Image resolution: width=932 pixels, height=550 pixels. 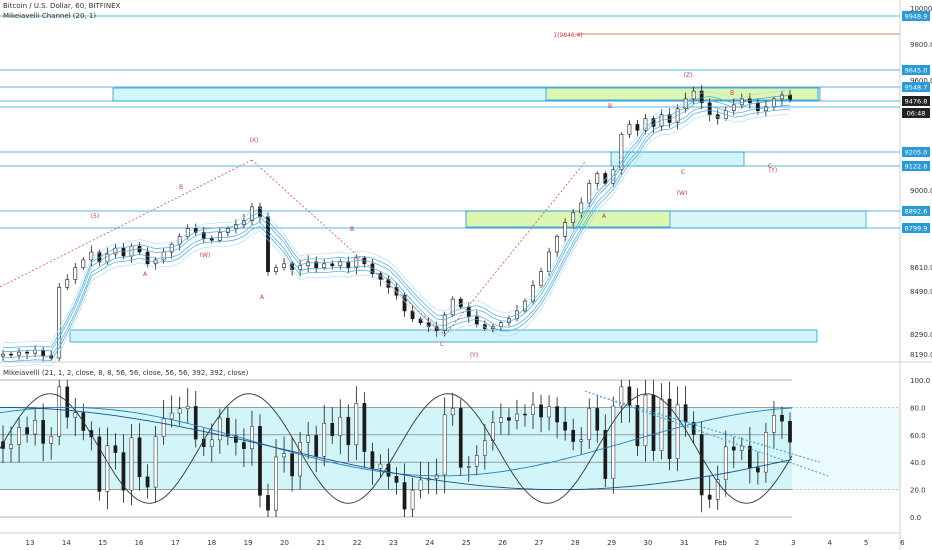 I want to click on price-badge-label: 06:48, so click(x=916, y=114).